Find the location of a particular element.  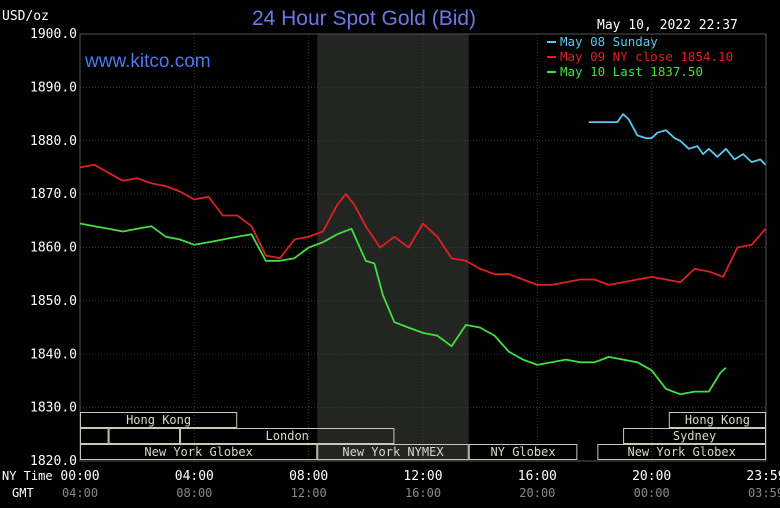

y-tick-label: 1900.0 is located at coordinates (53, 34).